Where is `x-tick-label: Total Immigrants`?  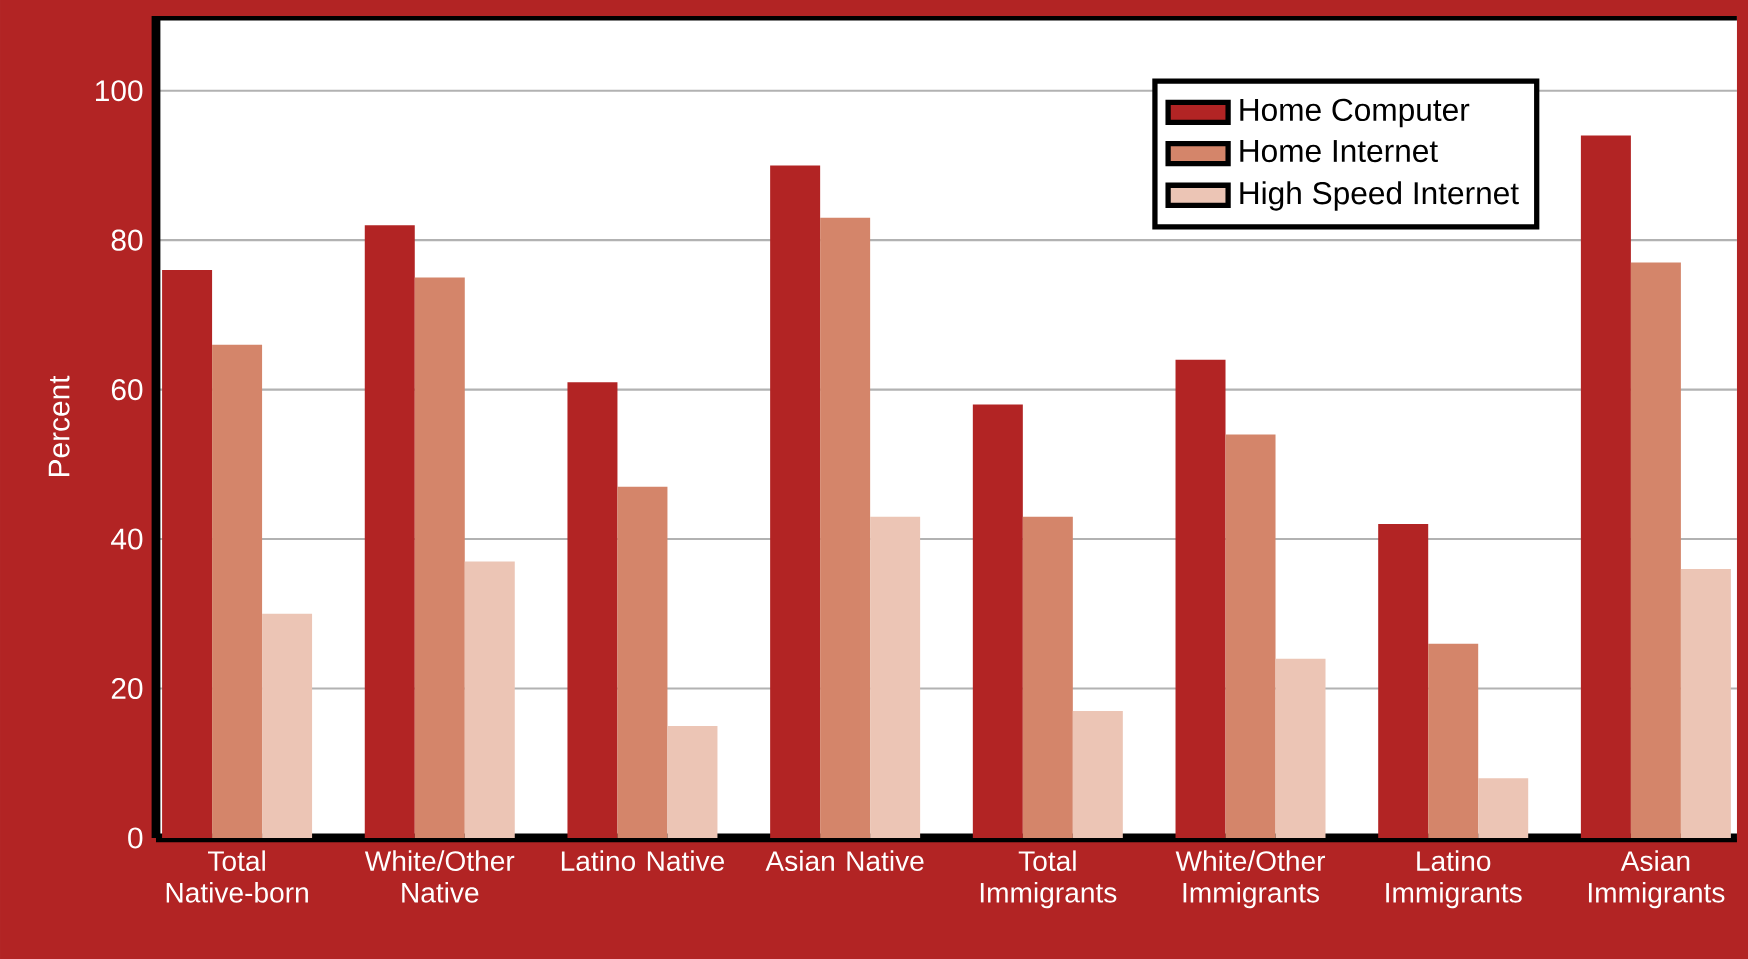
x-tick-label: Total Immigrants is located at coordinates (1048, 879).